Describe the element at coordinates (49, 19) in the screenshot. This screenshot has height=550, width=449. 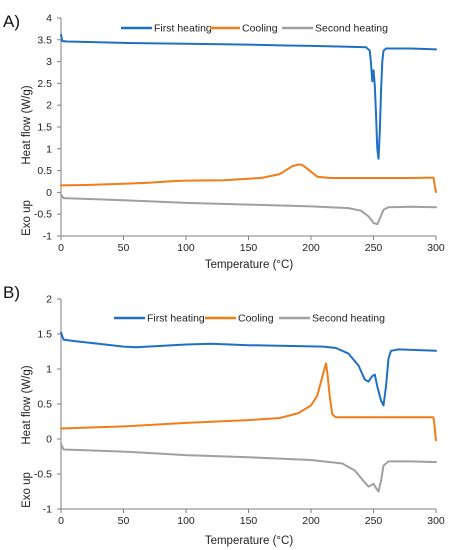
I see `y-tick-label: 4` at that location.